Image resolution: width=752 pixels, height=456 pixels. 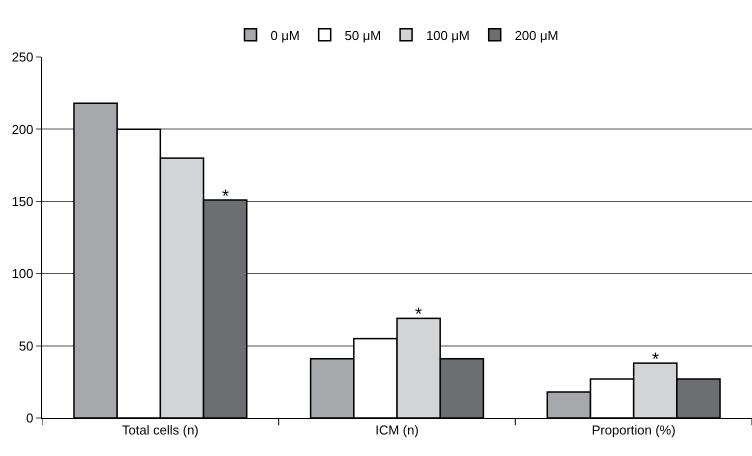 I want to click on legend-label: 100 μM, so click(x=448, y=35).